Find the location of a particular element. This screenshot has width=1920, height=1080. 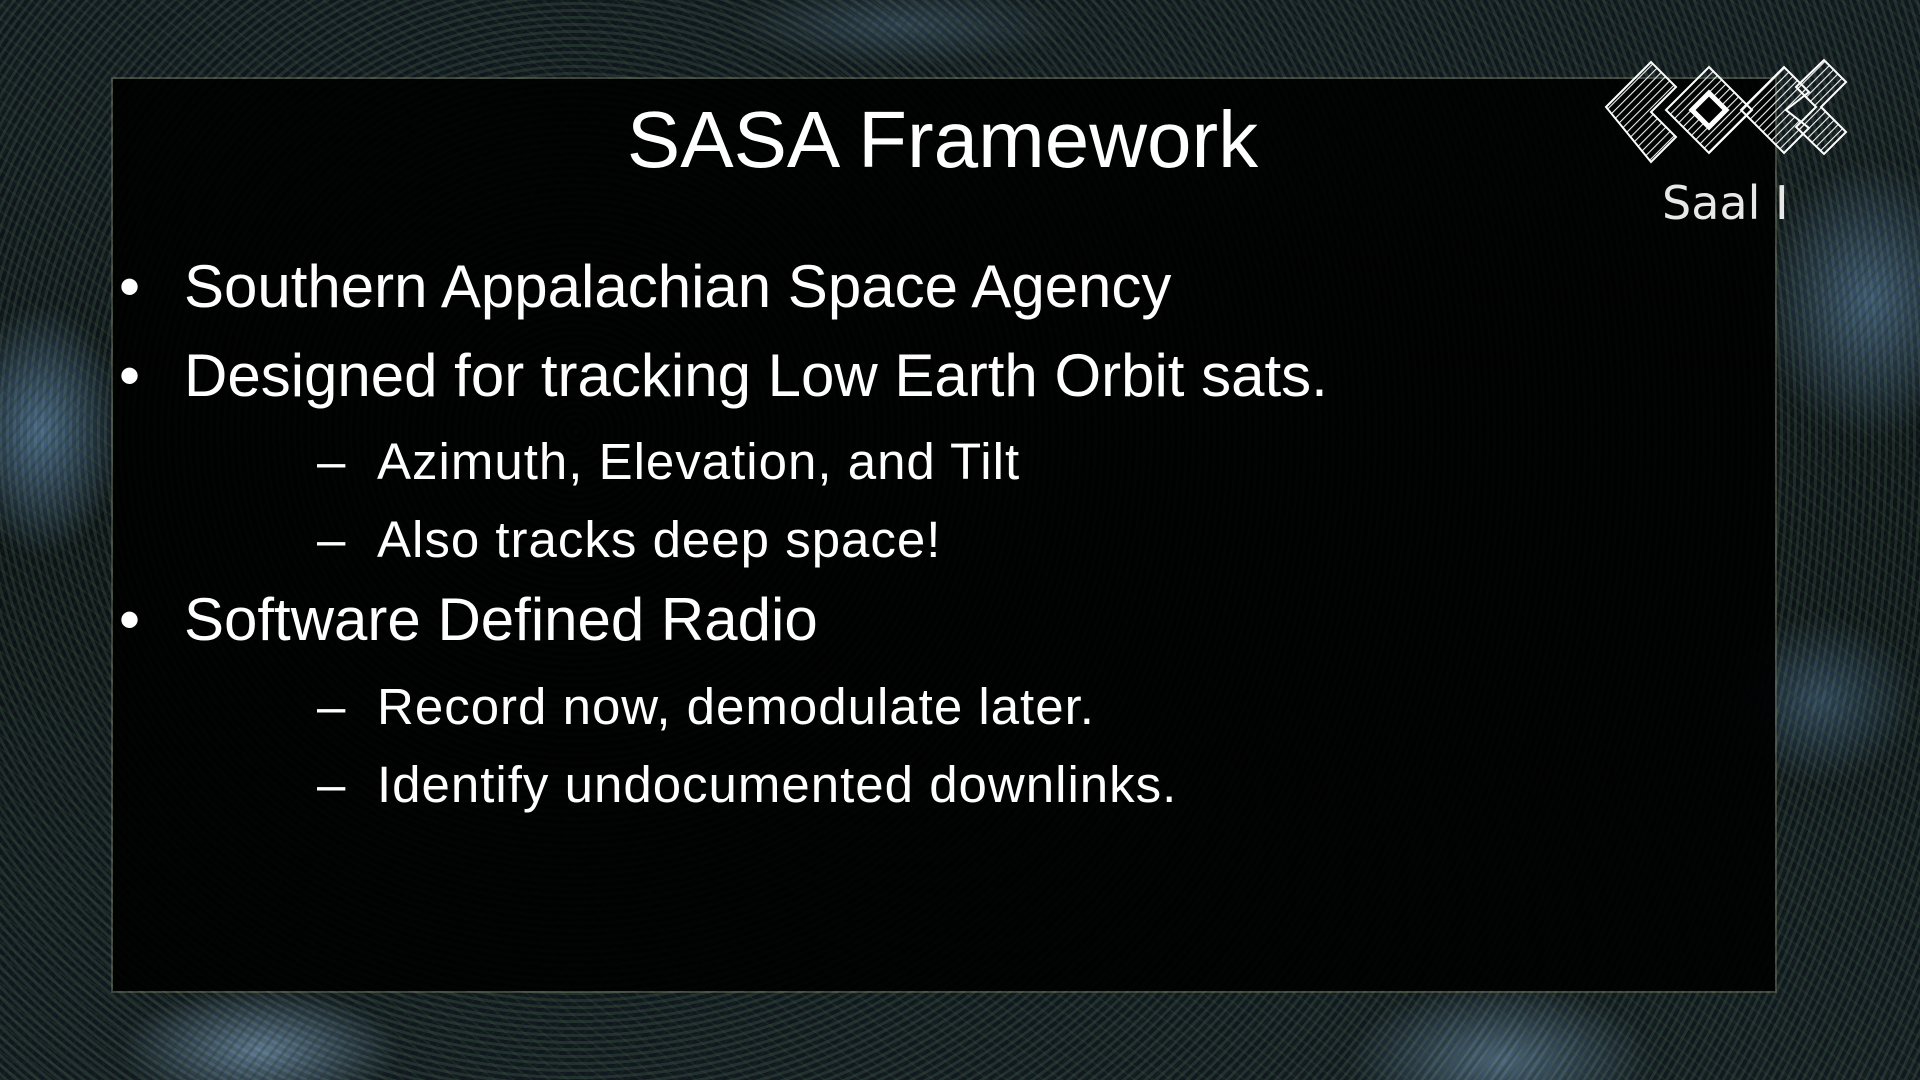

sub-bullet-text: Record now, demodulate later. is located at coordinates (736, 706).